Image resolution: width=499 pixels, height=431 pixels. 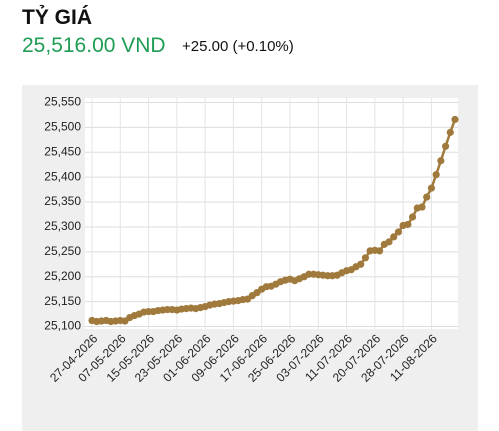 I want to click on y-tick-label: 25,450, so click(x=62, y=151).